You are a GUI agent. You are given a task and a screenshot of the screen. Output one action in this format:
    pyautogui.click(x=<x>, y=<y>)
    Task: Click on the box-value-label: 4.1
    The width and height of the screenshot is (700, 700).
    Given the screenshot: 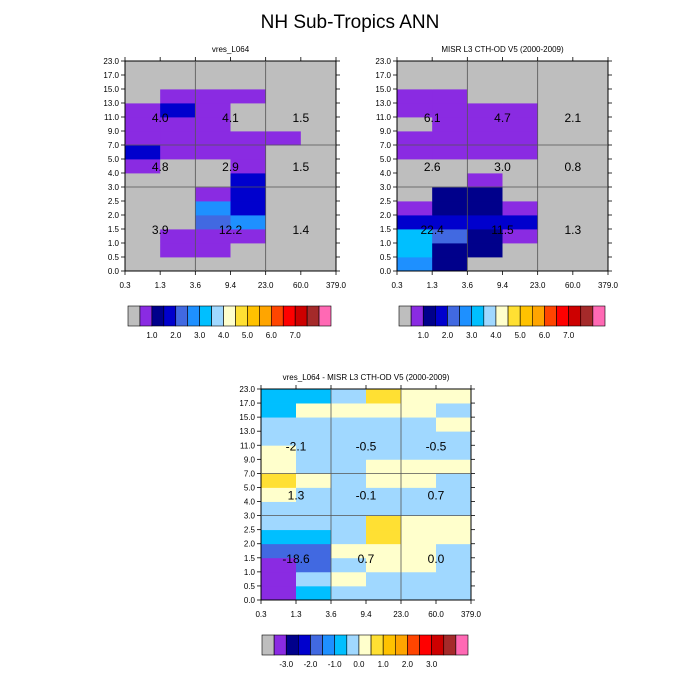 What is the action you would take?
    pyautogui.click(x=230, y=118)
    